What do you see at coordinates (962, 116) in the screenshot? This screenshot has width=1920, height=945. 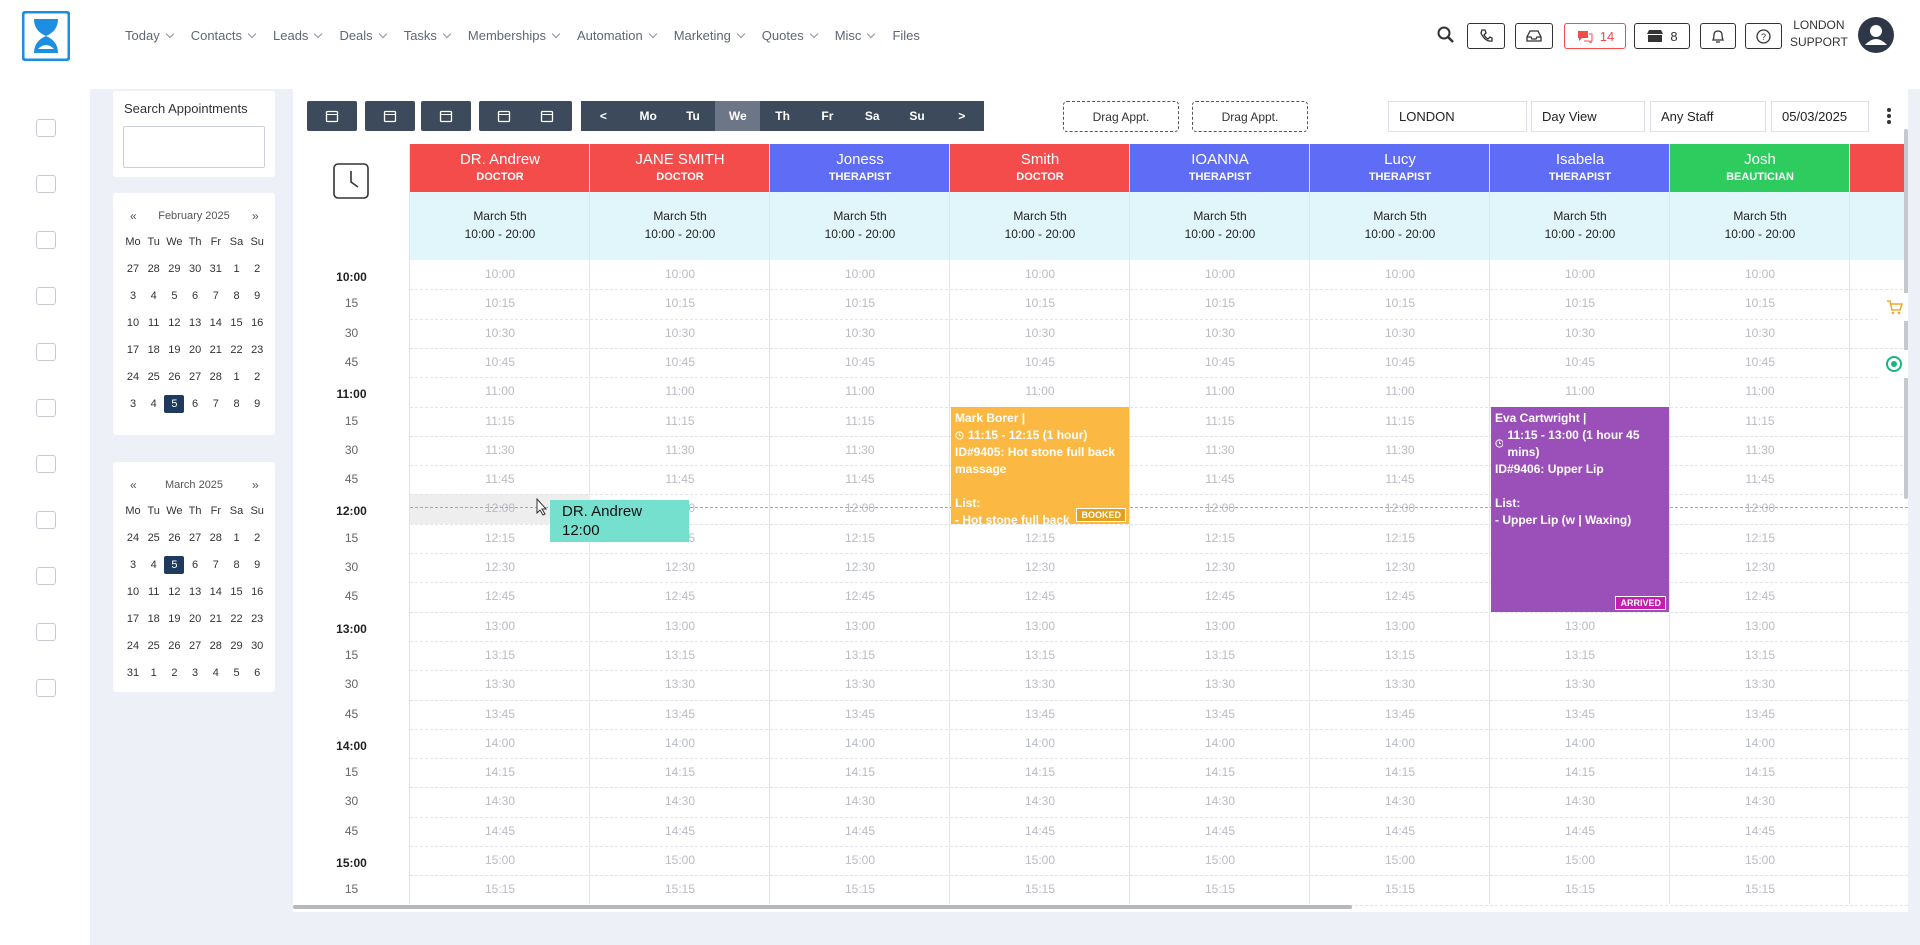 I see `day-button: >` at bounding box center [962, 116].